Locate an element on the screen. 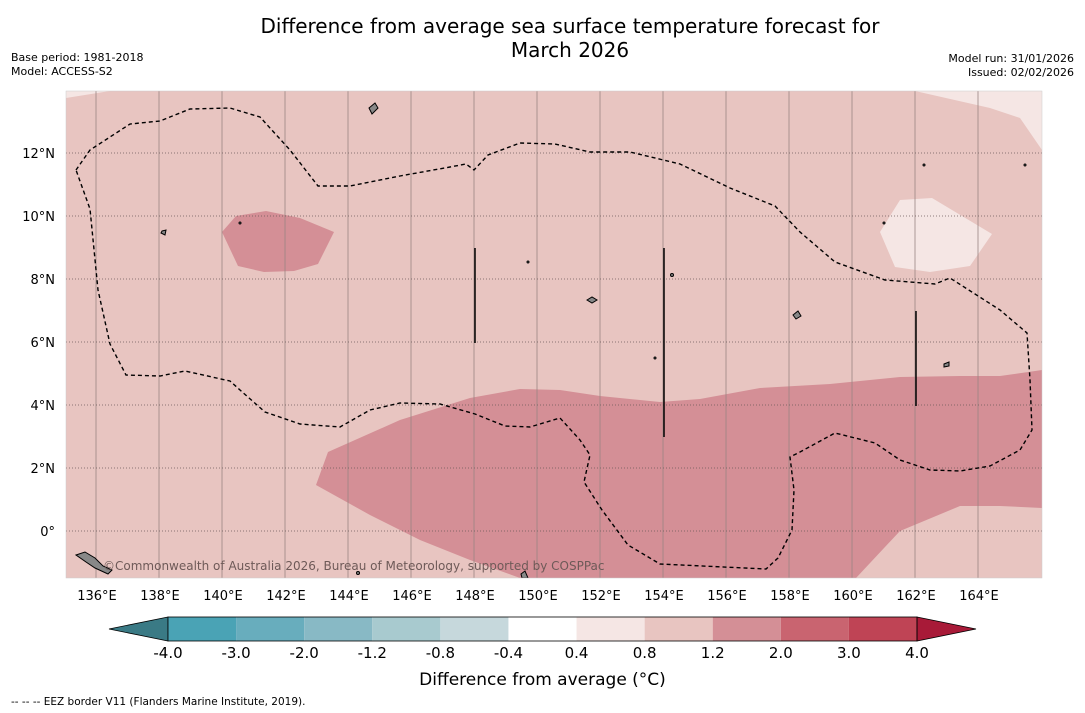  lon-label: 142°E is located at coordinates (286, 596).